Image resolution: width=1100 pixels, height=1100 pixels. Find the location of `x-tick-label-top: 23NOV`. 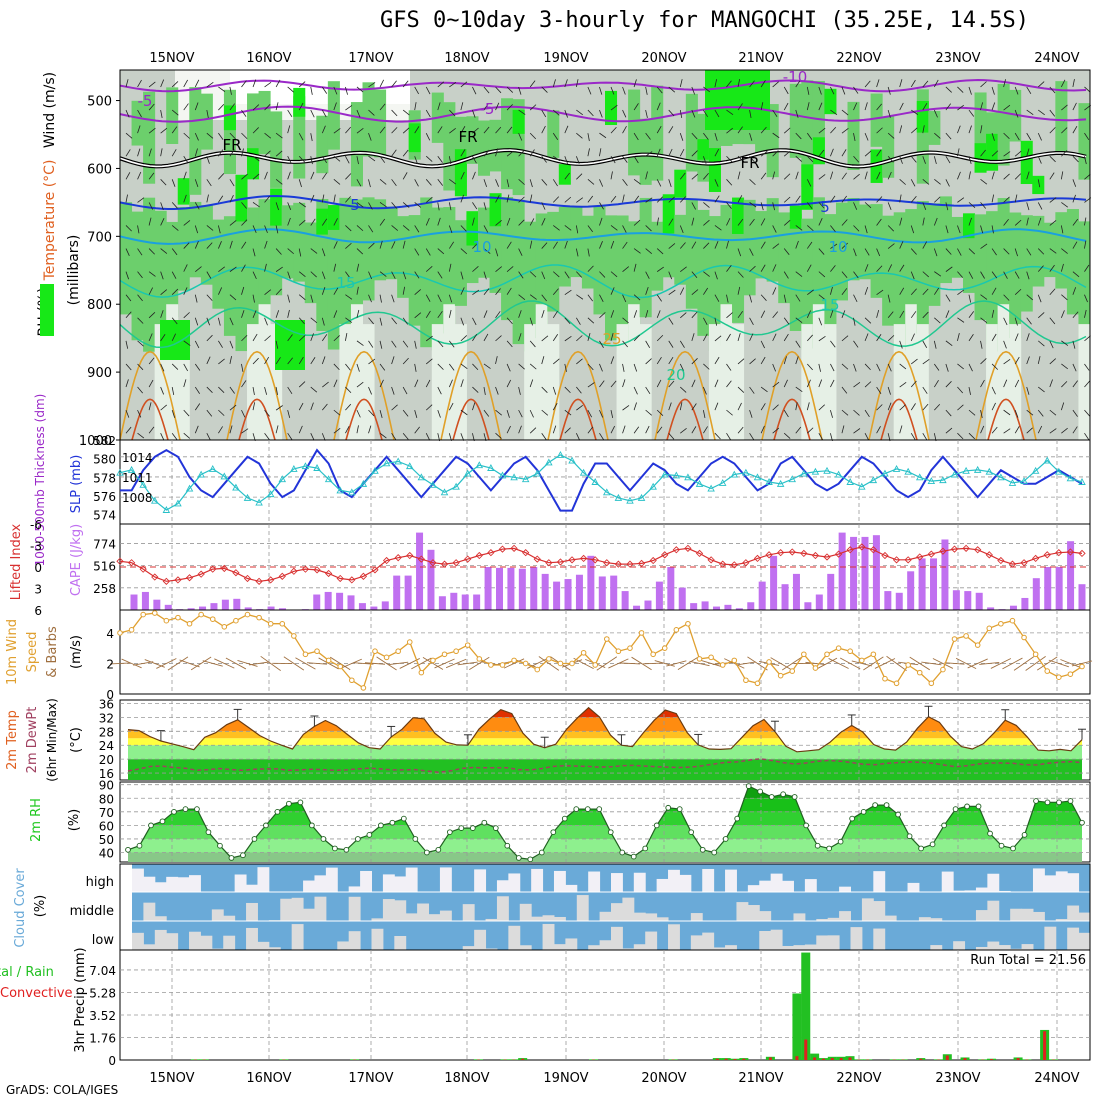

x-tick-label-top: 23NOV is located at coordinates (957, 58).